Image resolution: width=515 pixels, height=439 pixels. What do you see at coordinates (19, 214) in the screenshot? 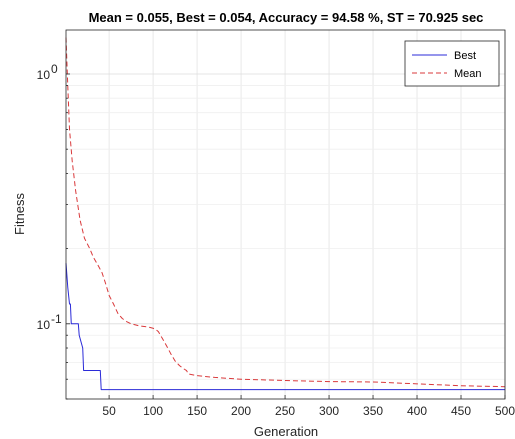
I see `y-axis-label: Fitness` at bounding box center [19, 214].